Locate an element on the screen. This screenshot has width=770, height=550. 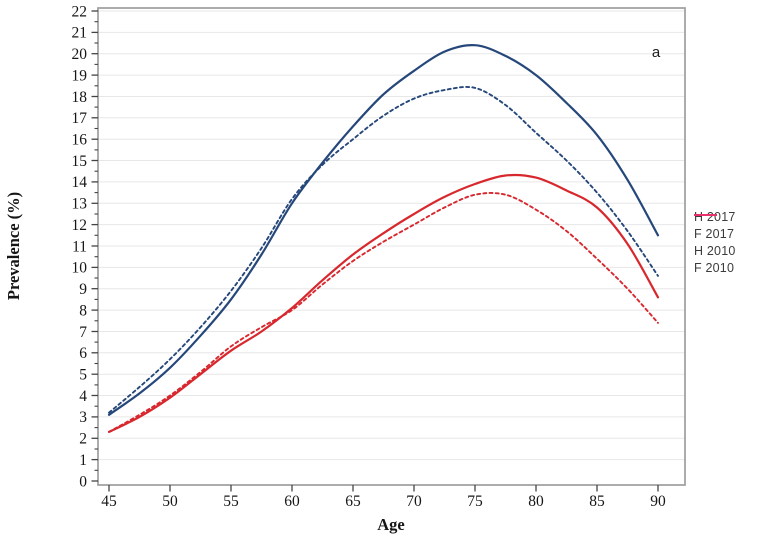
x-tick-label: 90 is located at coordinates (658, 501).